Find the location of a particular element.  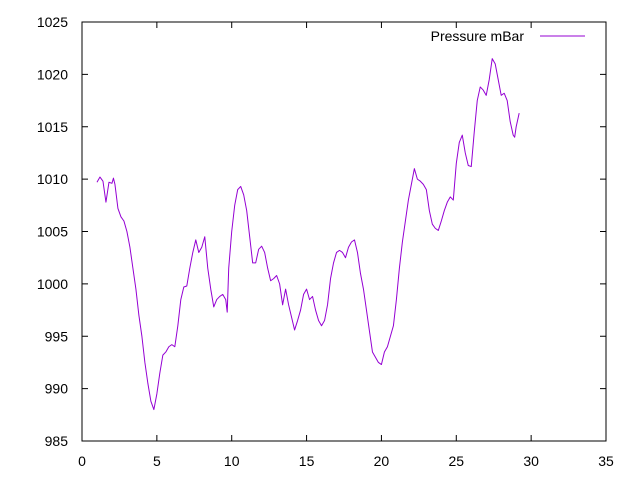

y-tick-label: 1000 is located at coordinates (52, 284).